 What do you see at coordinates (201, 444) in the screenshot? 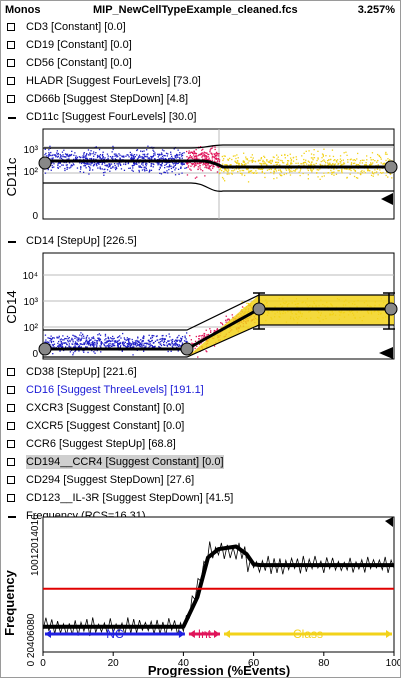
I see `marker-row-ccr6: CCR6 [Suggest StepUp] [68.8]` at bounding box center [201, 444].